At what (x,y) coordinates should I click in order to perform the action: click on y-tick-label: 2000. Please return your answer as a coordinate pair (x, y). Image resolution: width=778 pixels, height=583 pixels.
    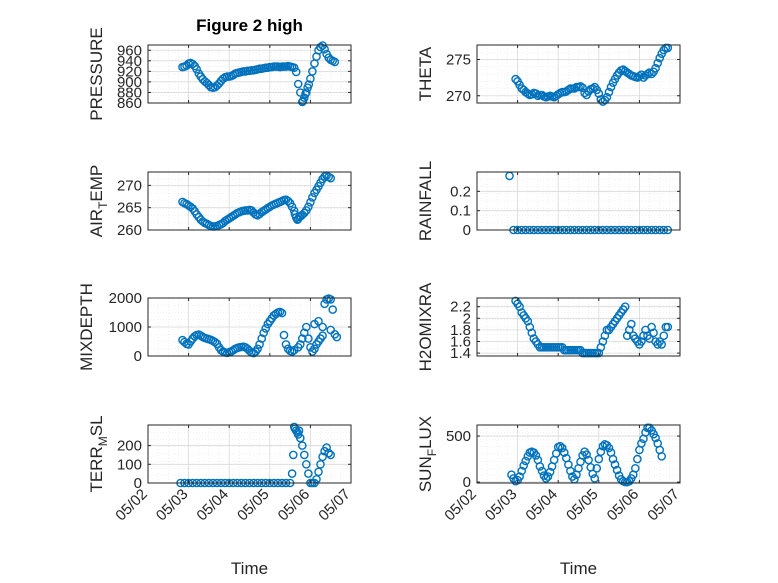
    Looking at the image, I should click on (125, 298).